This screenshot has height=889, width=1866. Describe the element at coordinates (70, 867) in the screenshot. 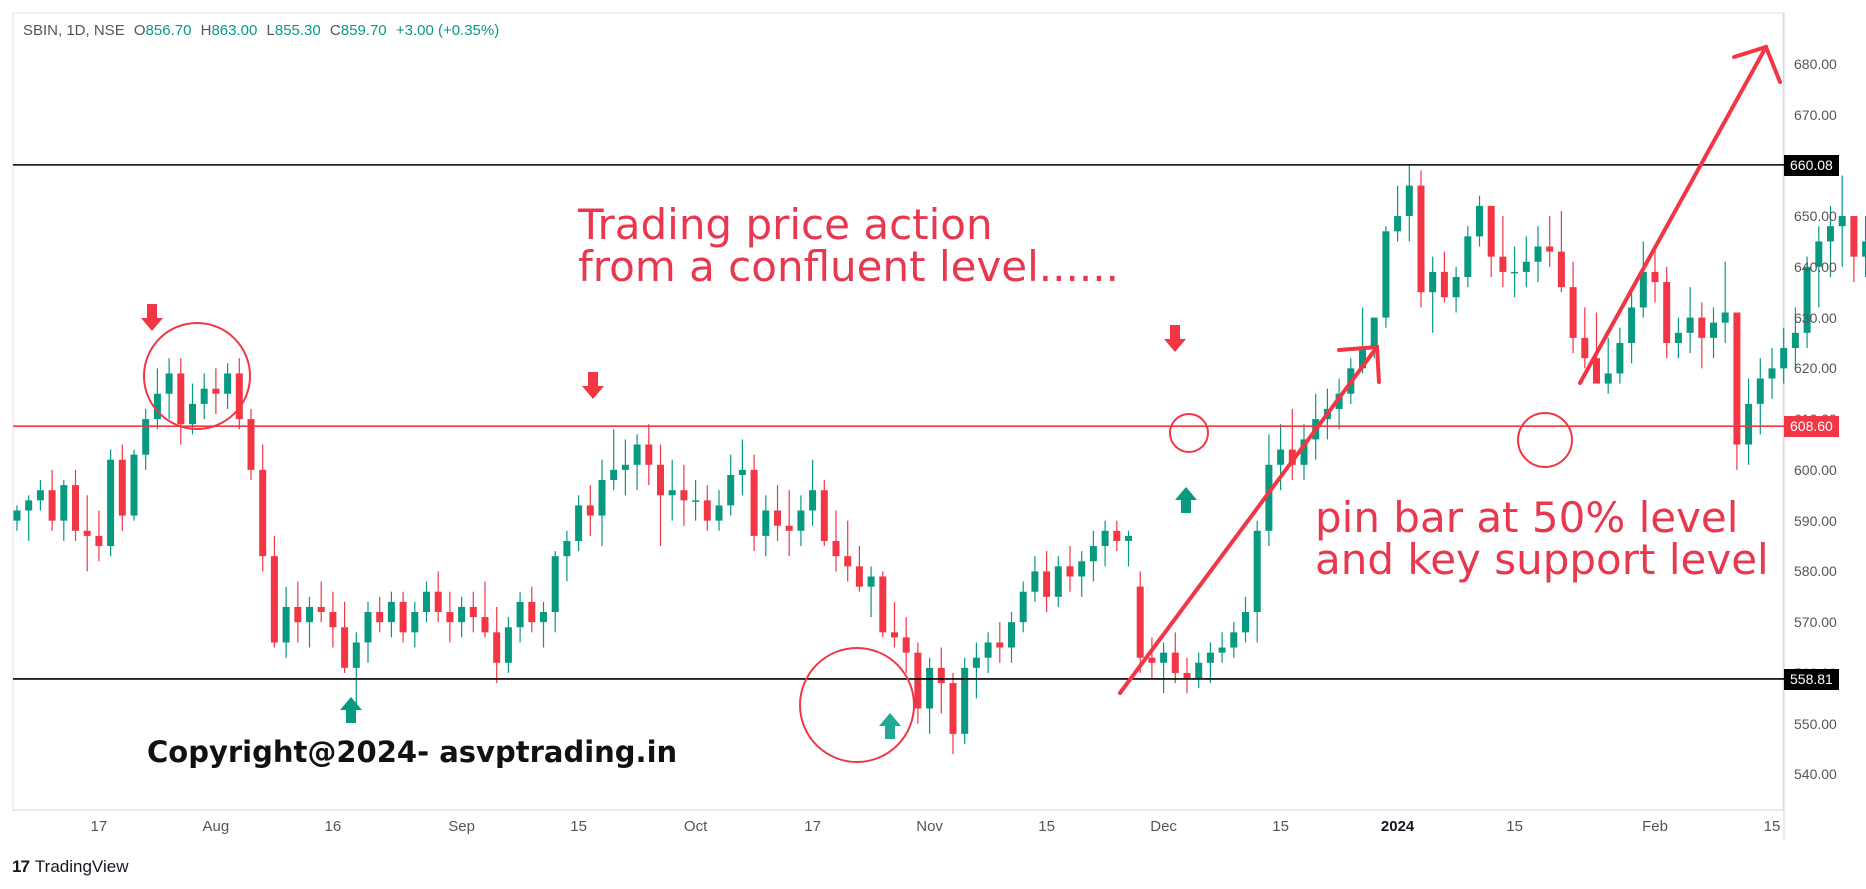

I see `tradingview-logo: 17 TradingView` at that location.